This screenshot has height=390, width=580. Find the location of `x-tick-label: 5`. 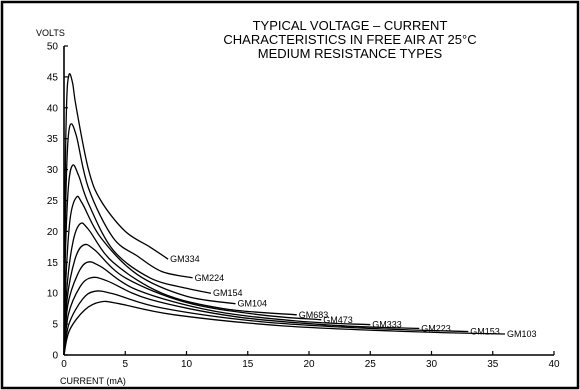

x-tick-label: 5 is located at coordinates (125, 364).